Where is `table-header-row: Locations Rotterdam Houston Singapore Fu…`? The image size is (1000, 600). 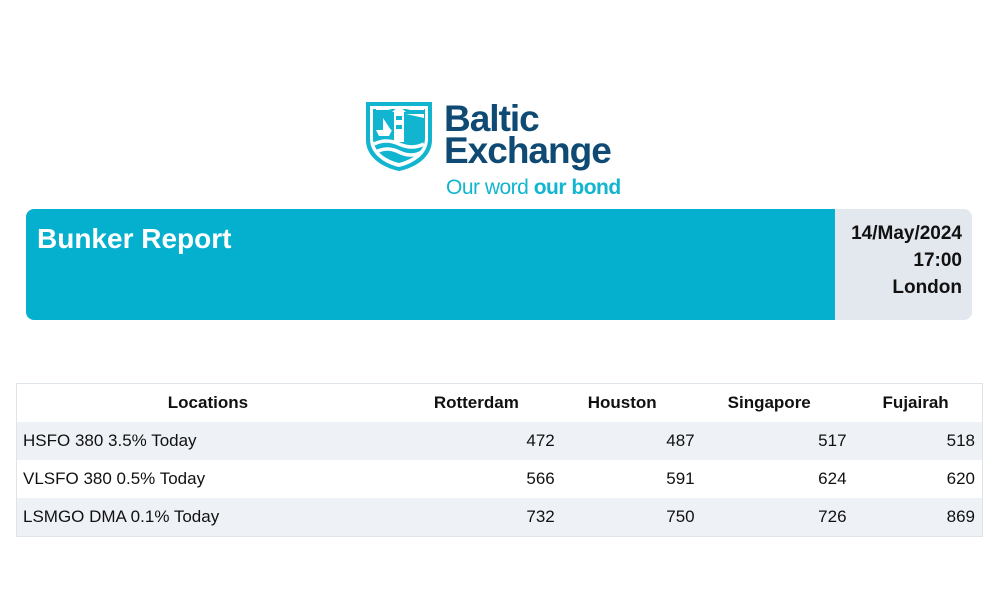 table-header-row: Locations Rotterdam Houston Singapore Fu… is located at coordinates (499, 402).